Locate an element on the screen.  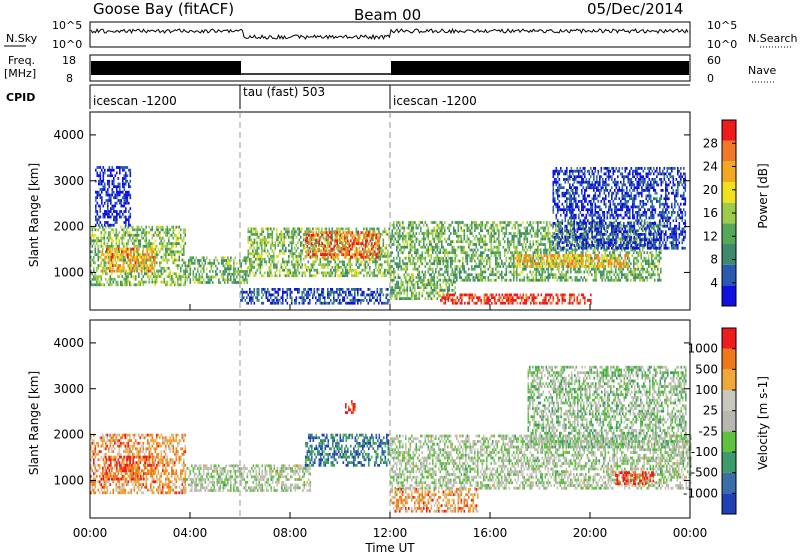
nave-label: Nave is located at coordinates (762, 70).